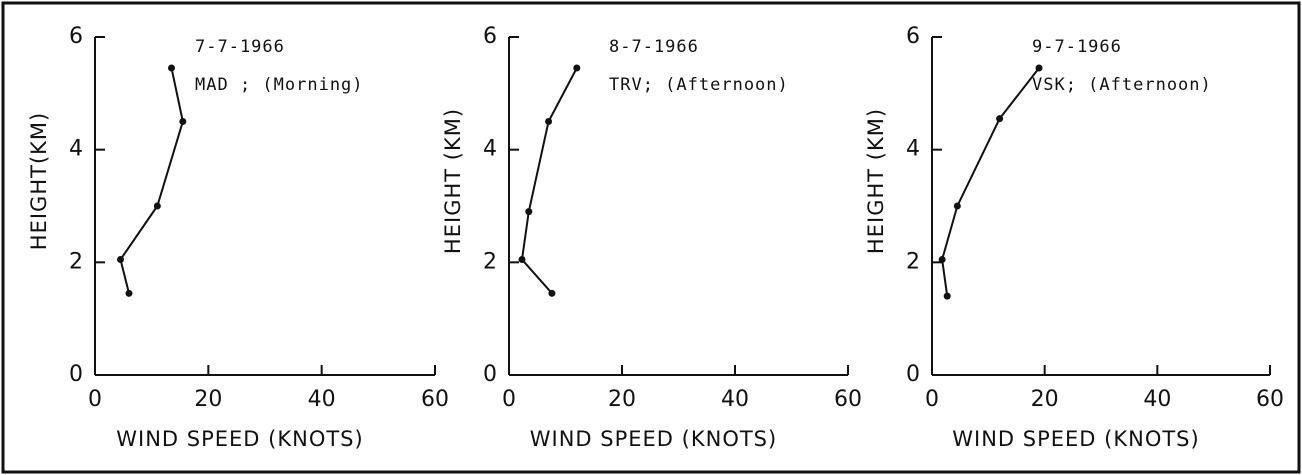 The height and width of the screenshot is (475, 1302). I want to click on y-axis-label: HEIGHT(KM), so click(39, 181).